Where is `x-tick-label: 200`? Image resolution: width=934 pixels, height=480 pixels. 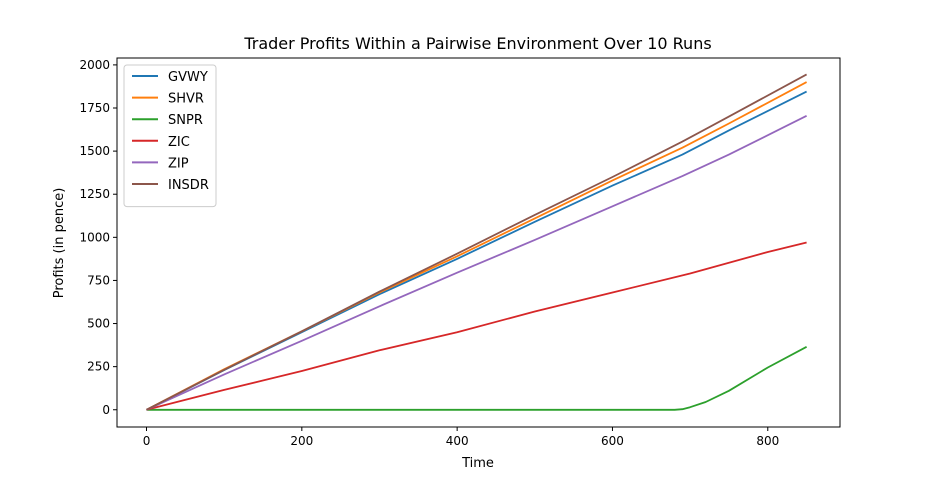 x-tick-label: 200 is located at coordinates (301, 441).